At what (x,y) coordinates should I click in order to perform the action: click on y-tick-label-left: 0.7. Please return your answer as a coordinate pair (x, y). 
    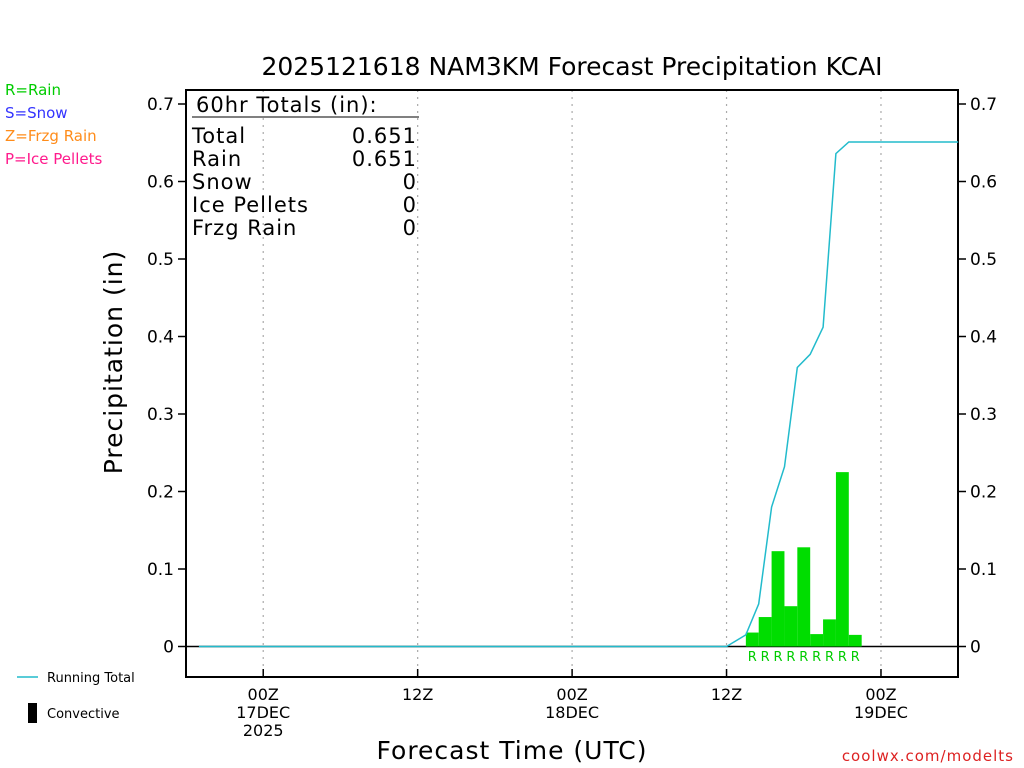
    Looking at the image, I should click on (160, 105).